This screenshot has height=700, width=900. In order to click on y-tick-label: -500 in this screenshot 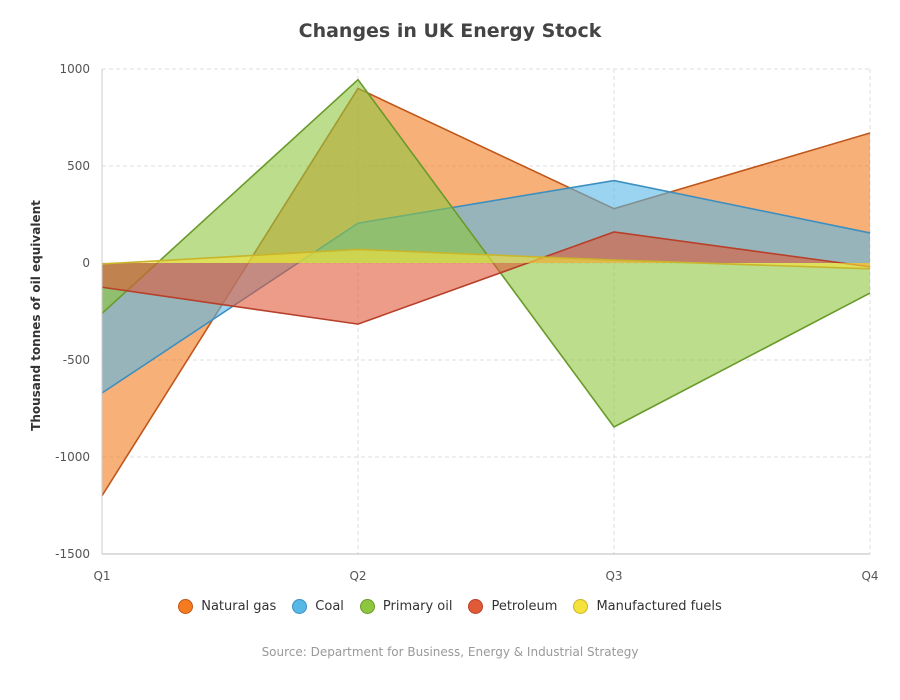, I will do `click(76, 360)`.